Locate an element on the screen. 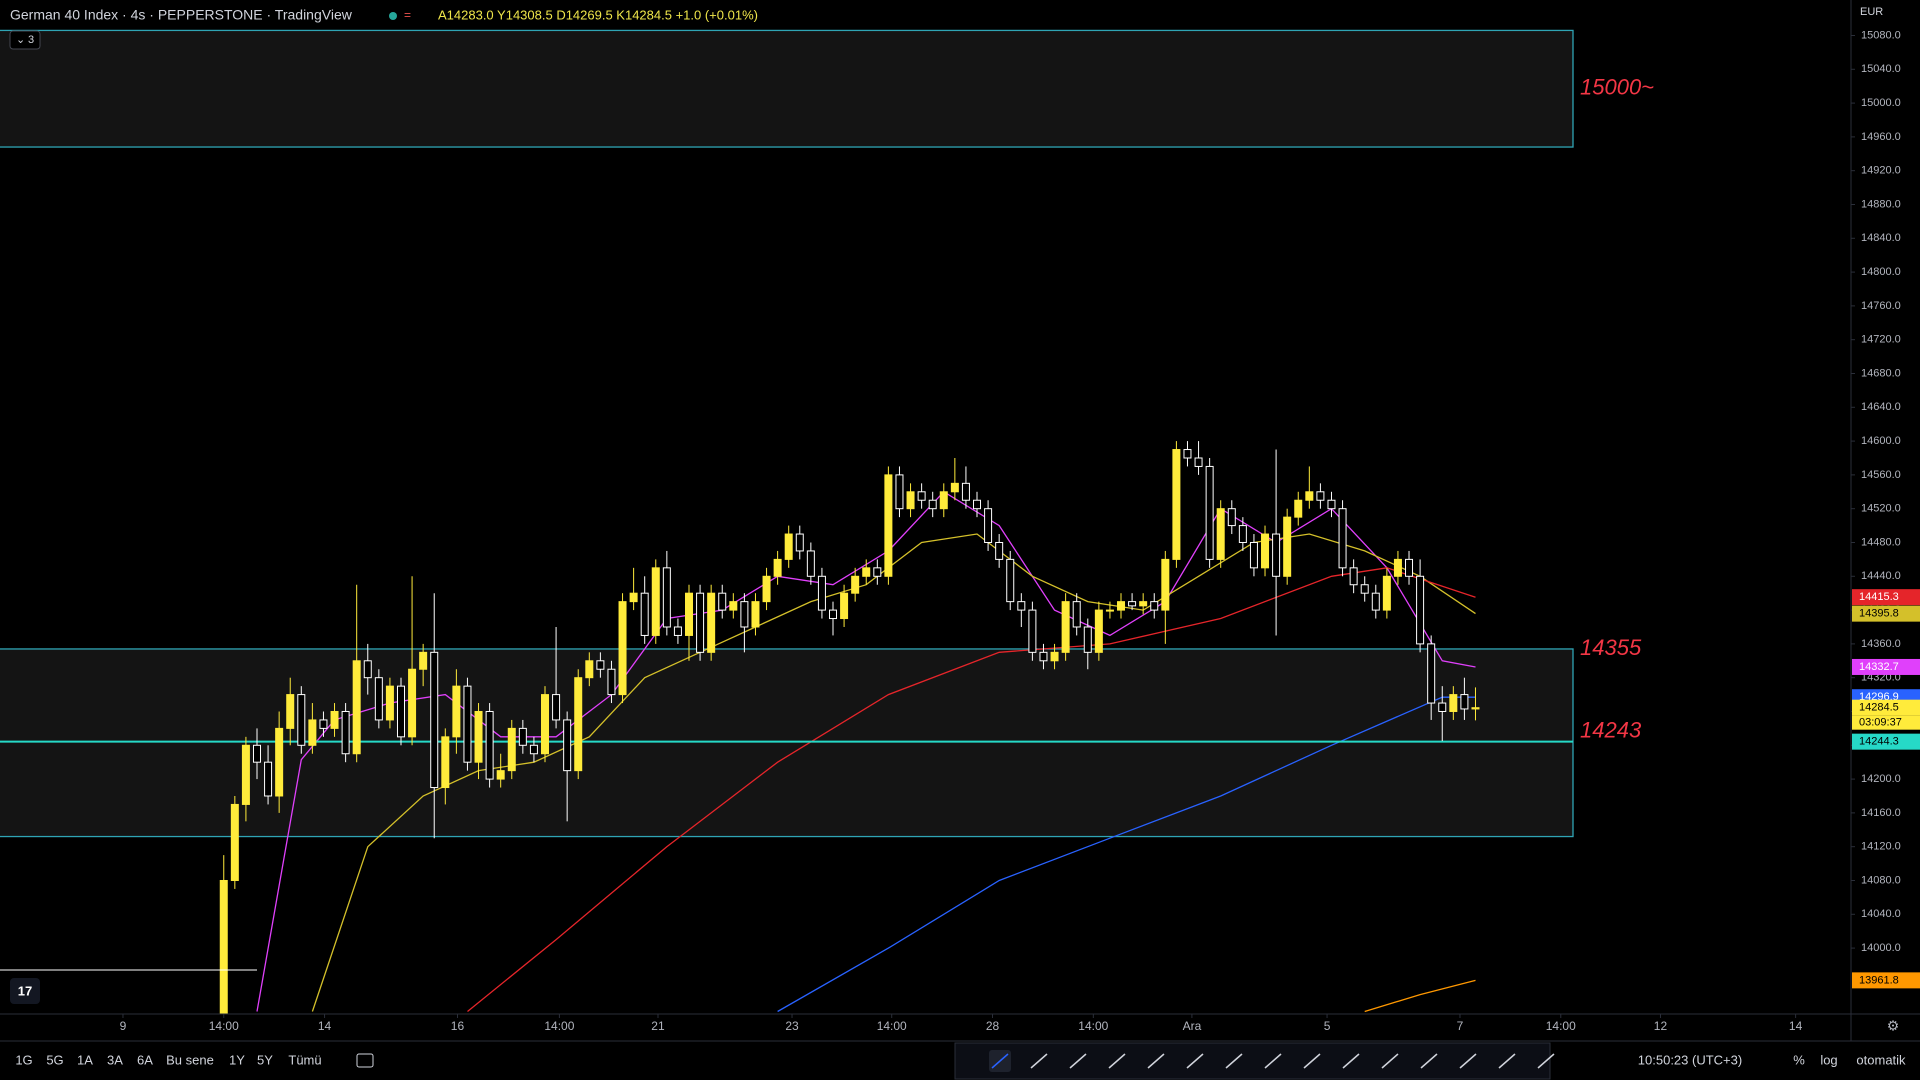 This screenshot has width=1920, height=1080. tv-logo-text: 17 is located at coordinates (25, 990).